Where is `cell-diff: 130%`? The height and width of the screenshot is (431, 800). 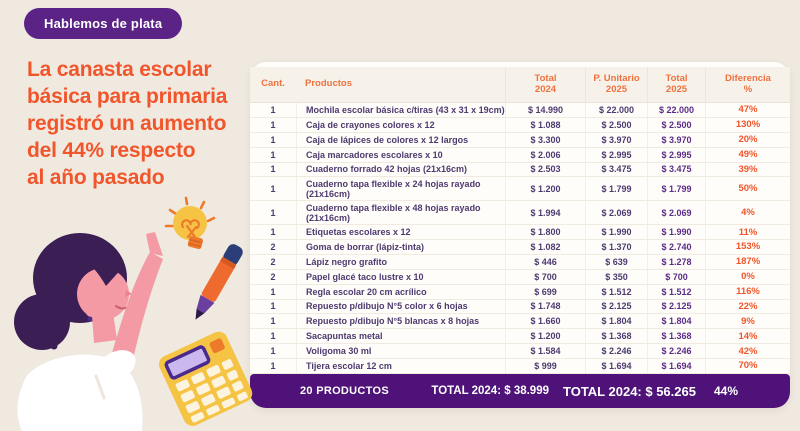
cell-diff: 130% is located at coordinates (747, 125).